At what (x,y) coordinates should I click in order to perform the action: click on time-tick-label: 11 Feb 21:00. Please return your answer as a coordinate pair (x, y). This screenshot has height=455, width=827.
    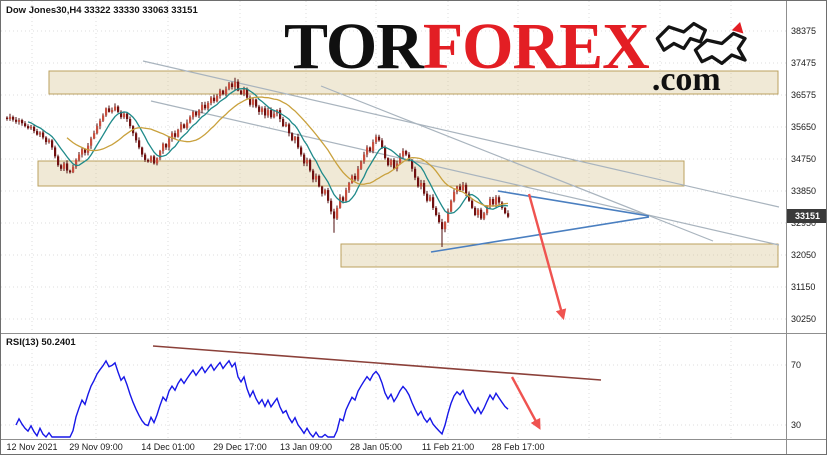
    Looking at the image, I should click on (448, 447).